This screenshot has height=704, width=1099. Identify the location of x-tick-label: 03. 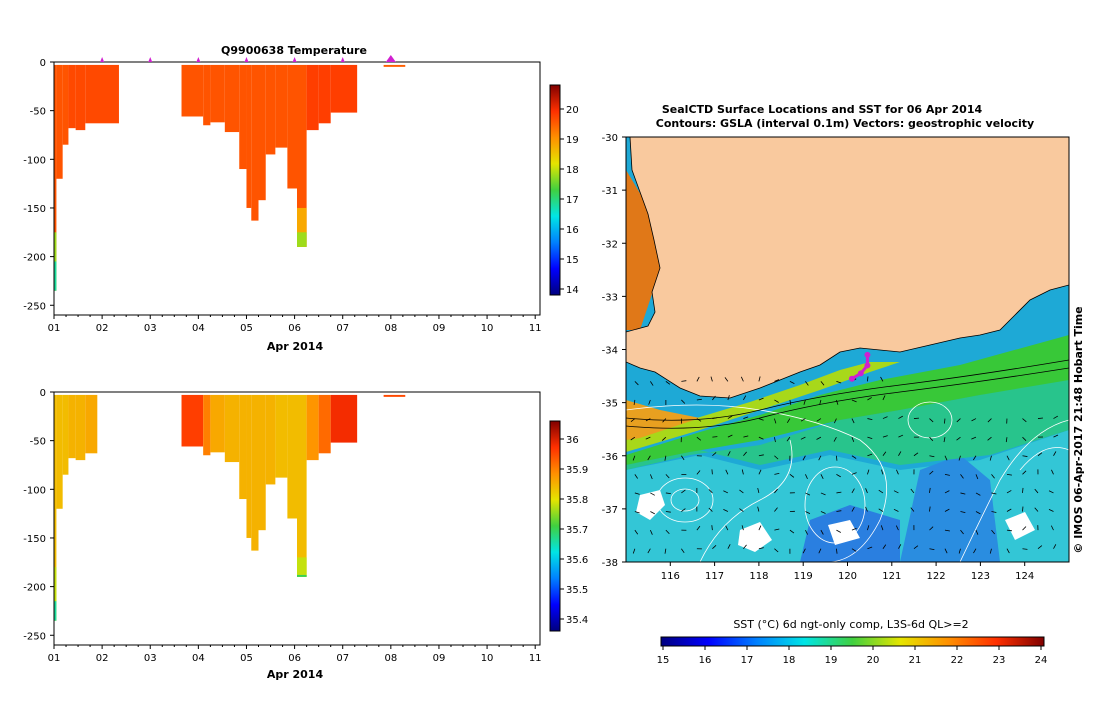
(150, 658).